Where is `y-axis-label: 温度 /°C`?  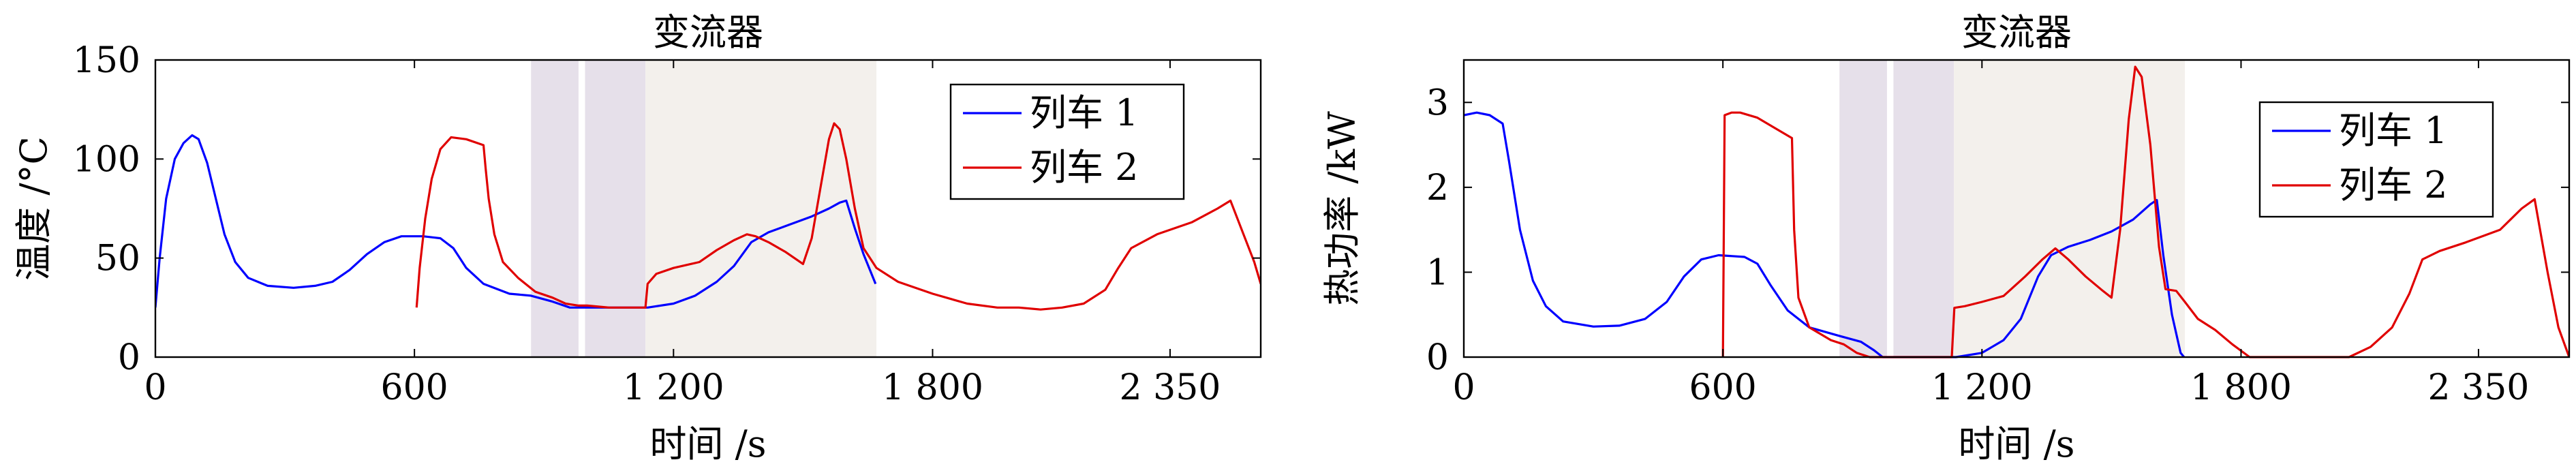
y-axis-label: 温度 /°C is located at coordinates (33, 209).